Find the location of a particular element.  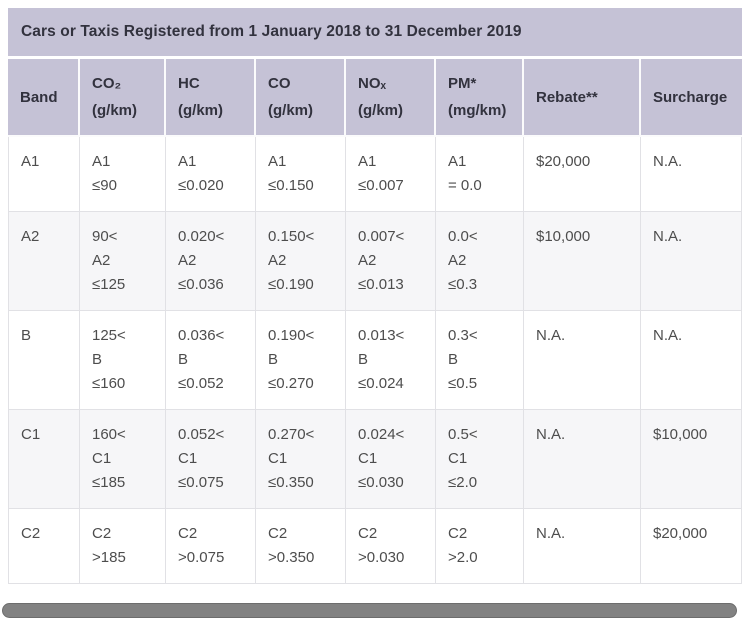

table-cell: C2 is located at coordinates (44, 546).